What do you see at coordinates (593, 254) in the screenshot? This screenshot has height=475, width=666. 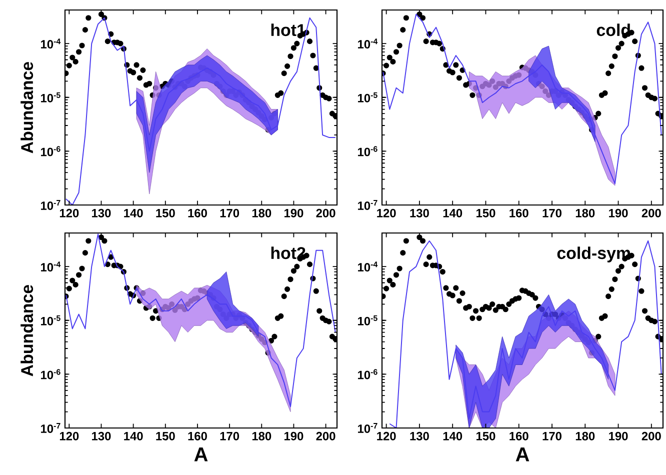 I see `text: cold-sym` at bounding box center [593, 254].